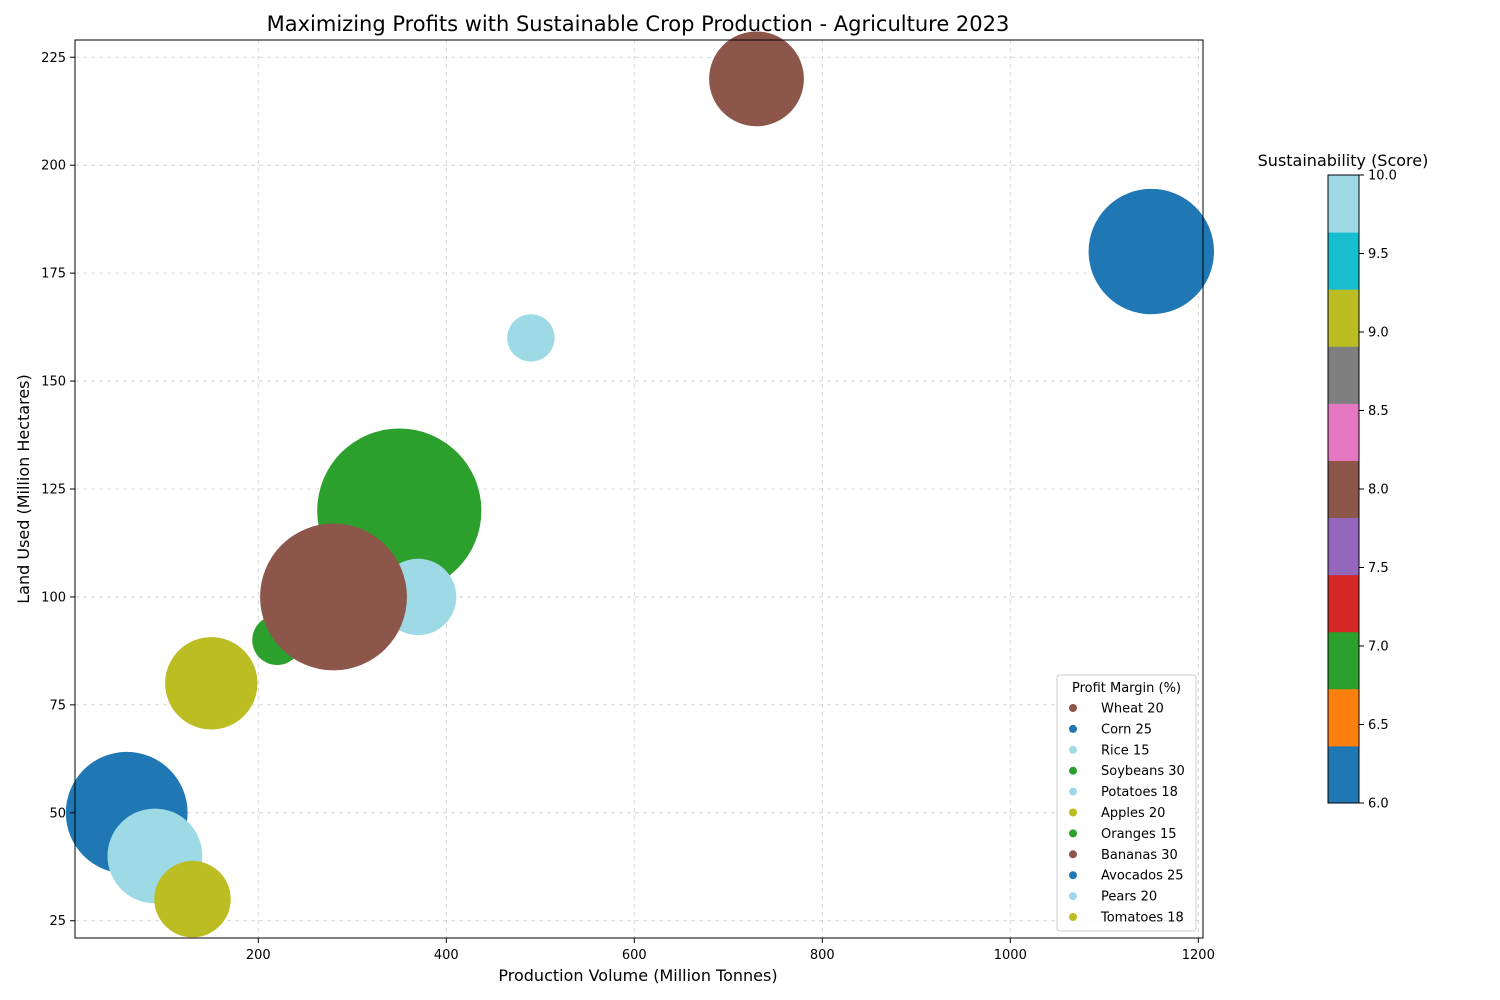 Image resolution: width=1500 pixels, height=1000 pixels. I want to click on colorbar-tick-label: 7.0, so click(1378, 647).